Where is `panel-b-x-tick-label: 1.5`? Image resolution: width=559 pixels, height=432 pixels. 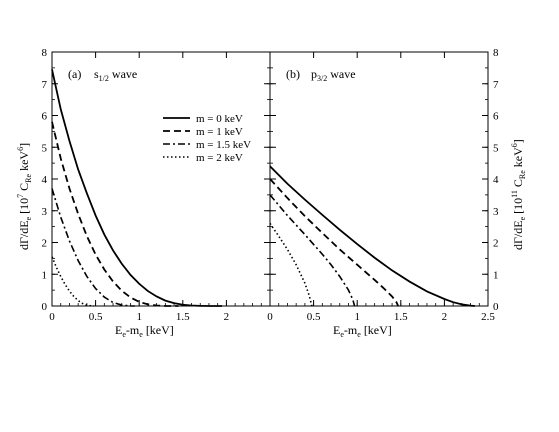 panel-b-x-tick-label: 1.5 is located at coordinates (401, 317).